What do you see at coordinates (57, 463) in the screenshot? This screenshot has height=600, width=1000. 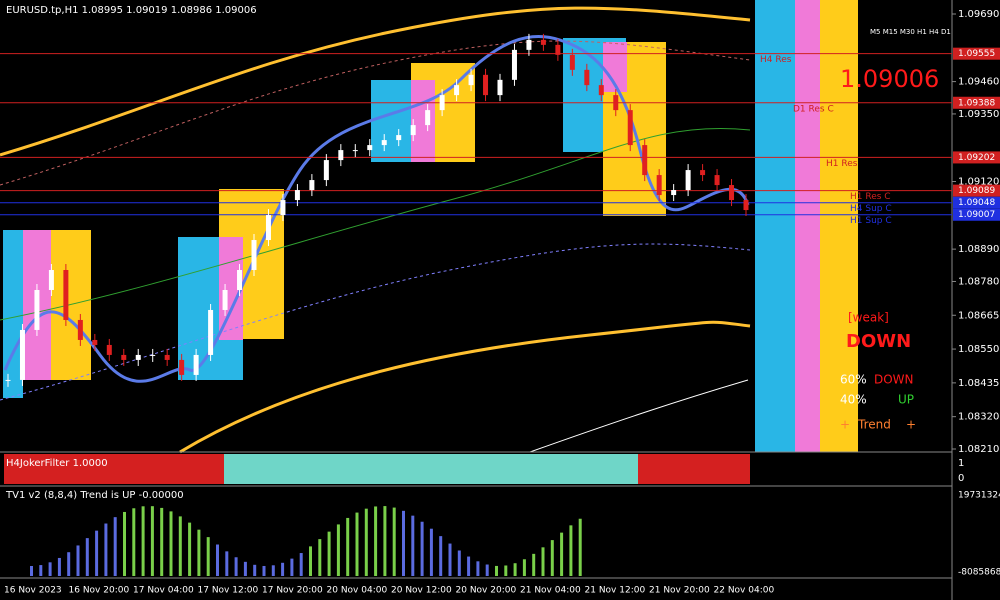 I see `panel-title: H4JokerFilter 1.0000` at bounding box center [57, 463].